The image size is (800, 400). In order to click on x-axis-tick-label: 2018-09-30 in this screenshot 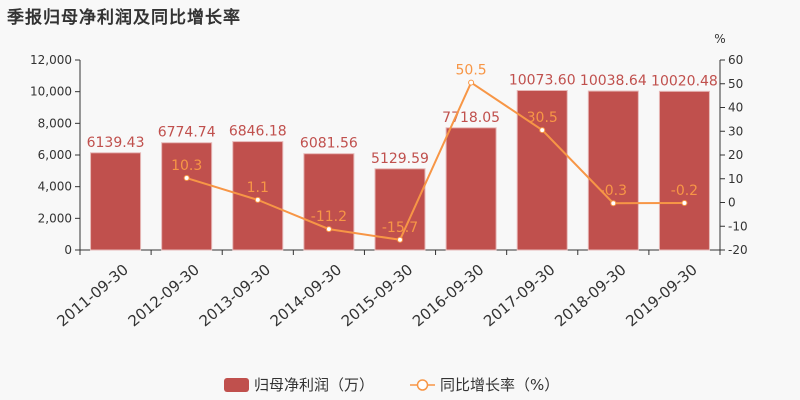, I will do `click(590, 295)`.